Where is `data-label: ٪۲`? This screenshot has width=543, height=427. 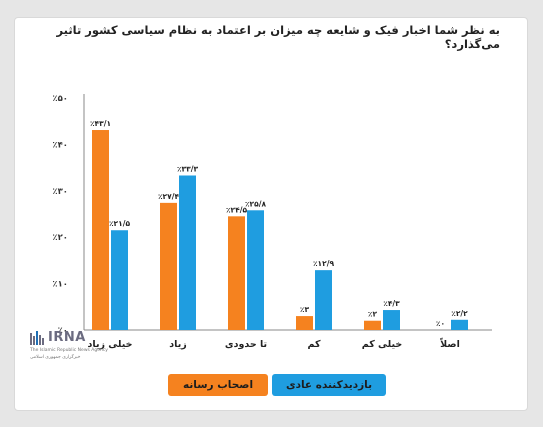 data-label: ٪۲ is located at coordinates (373, 314).